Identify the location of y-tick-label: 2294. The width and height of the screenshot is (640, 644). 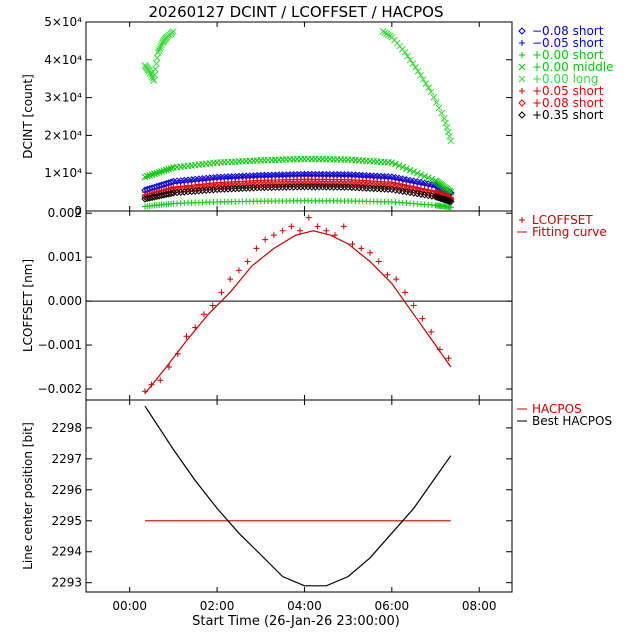
(66, 552).